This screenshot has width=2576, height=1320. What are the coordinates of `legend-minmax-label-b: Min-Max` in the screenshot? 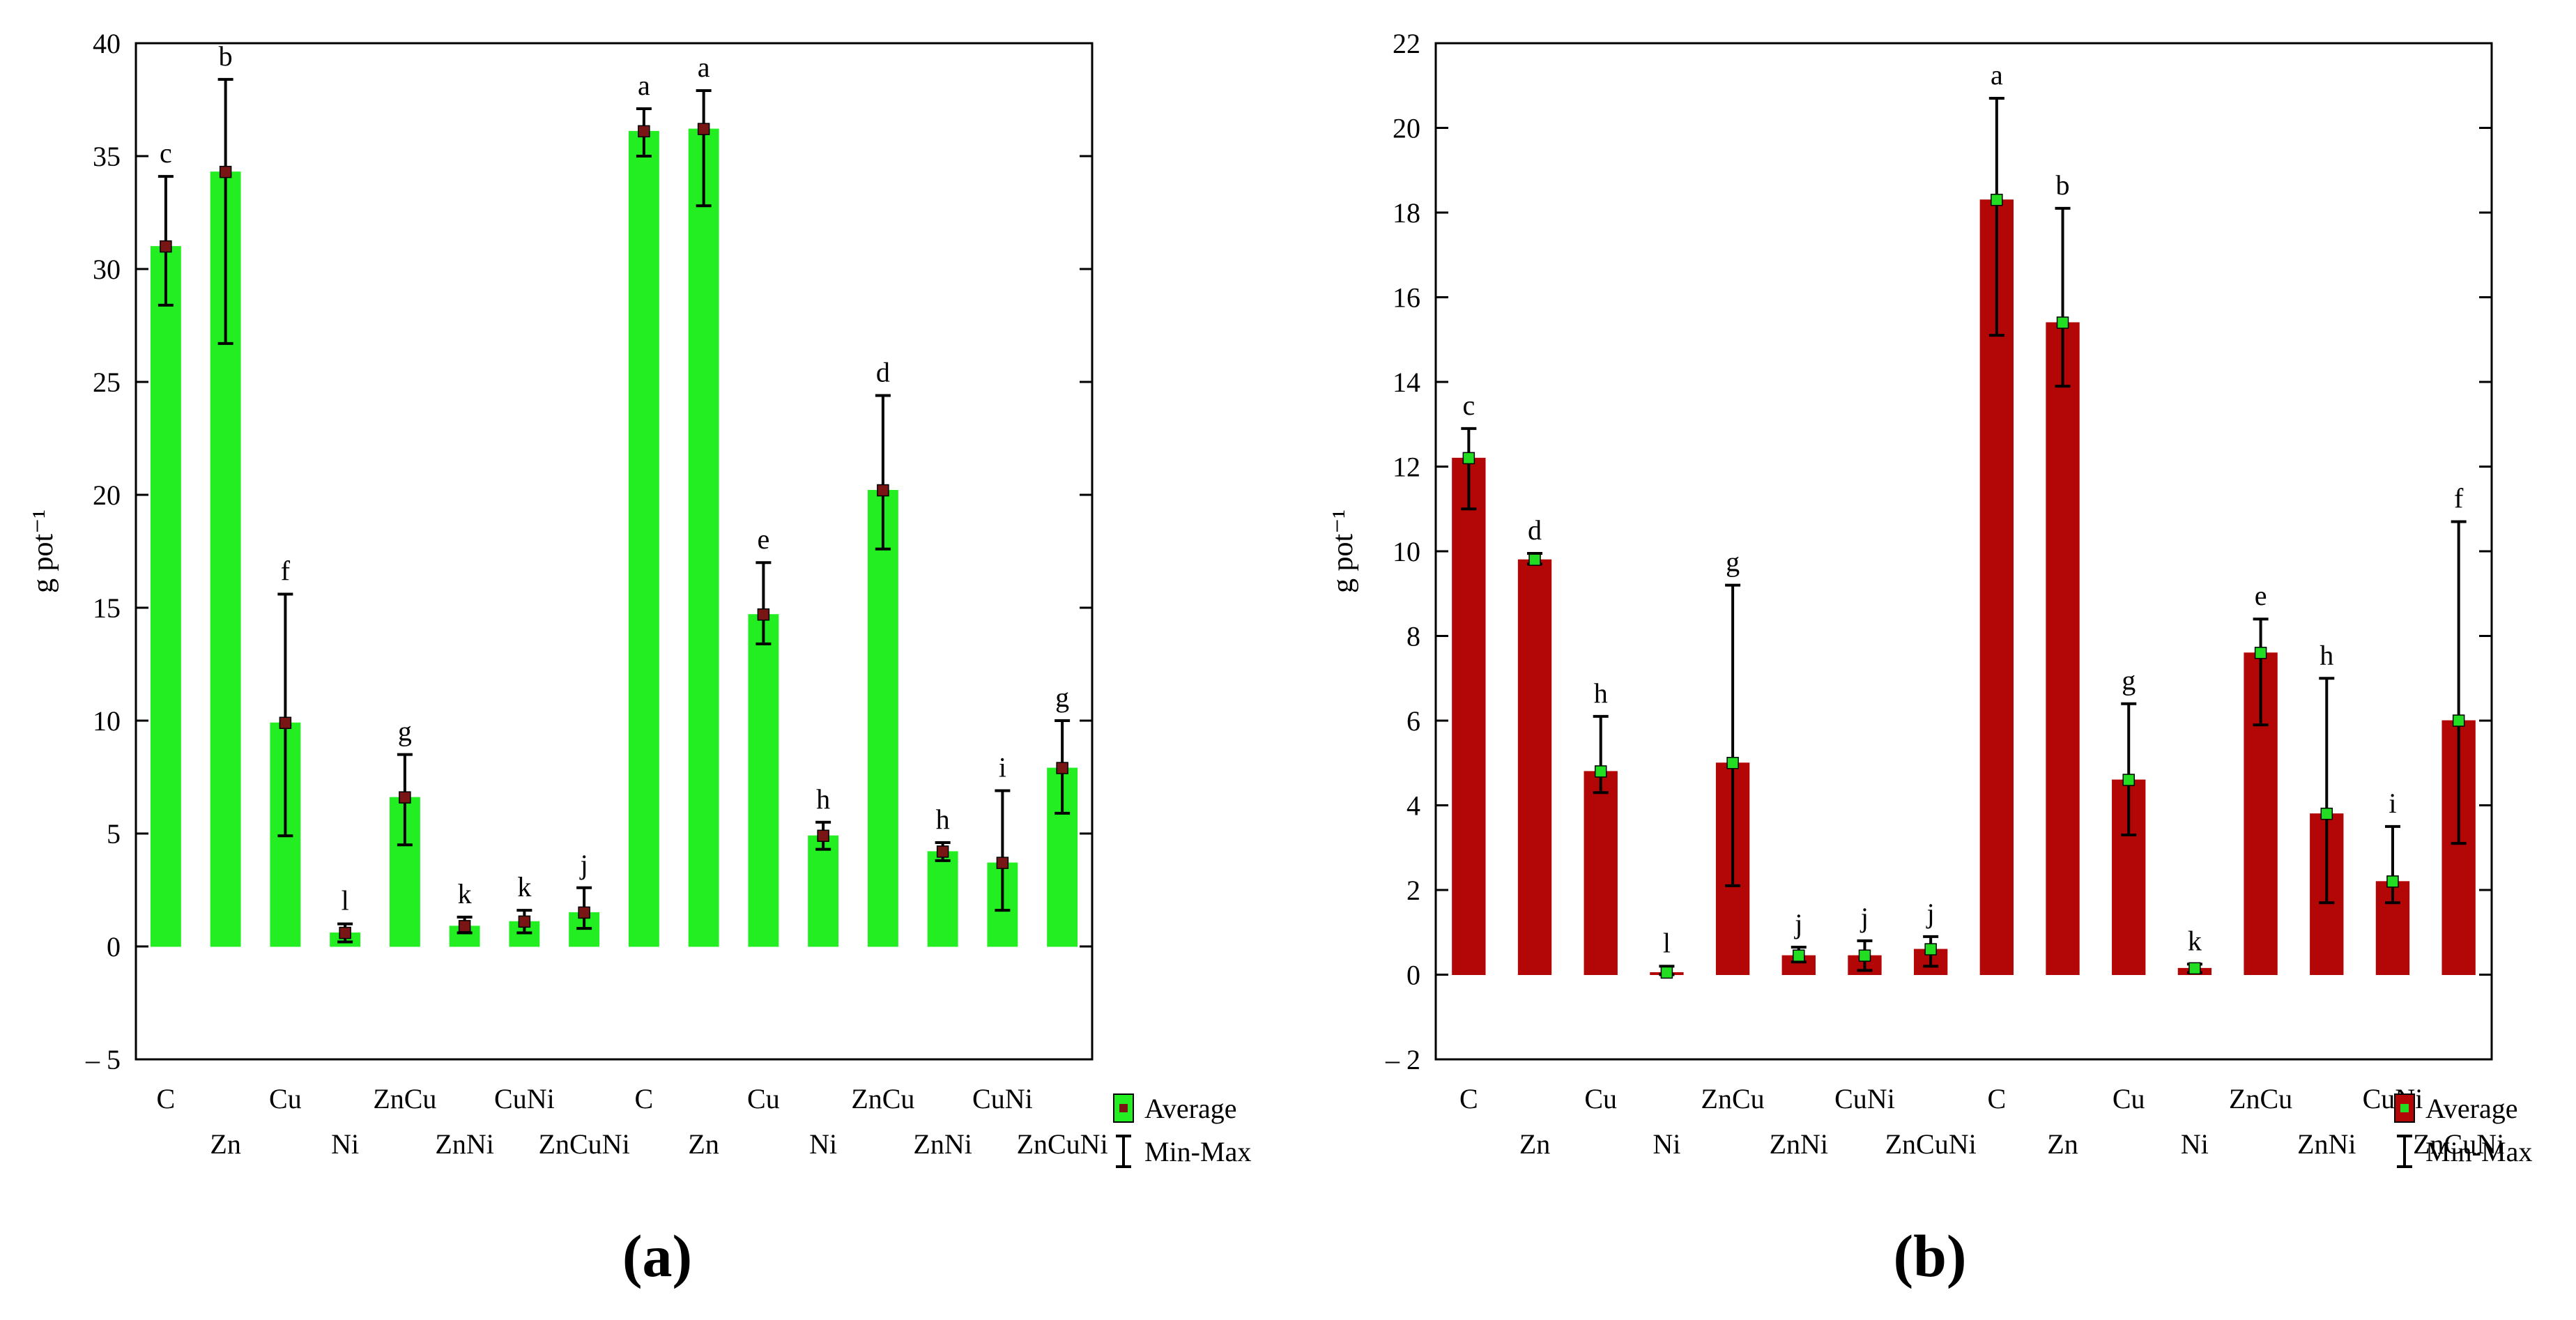 It's located at (2478, 1151).